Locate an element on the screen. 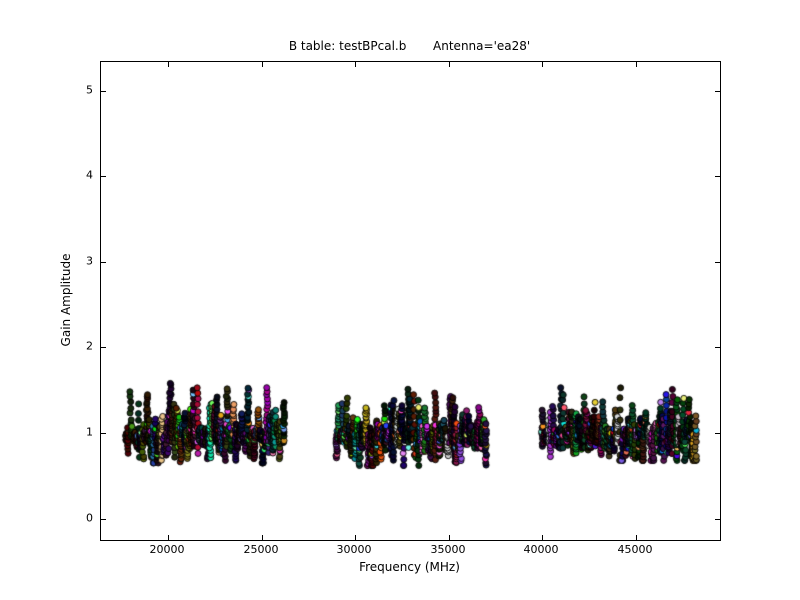 The width and height of the screenshot is (800, 600). x-tick-label: 30000 is located at coordinates (354, 549).